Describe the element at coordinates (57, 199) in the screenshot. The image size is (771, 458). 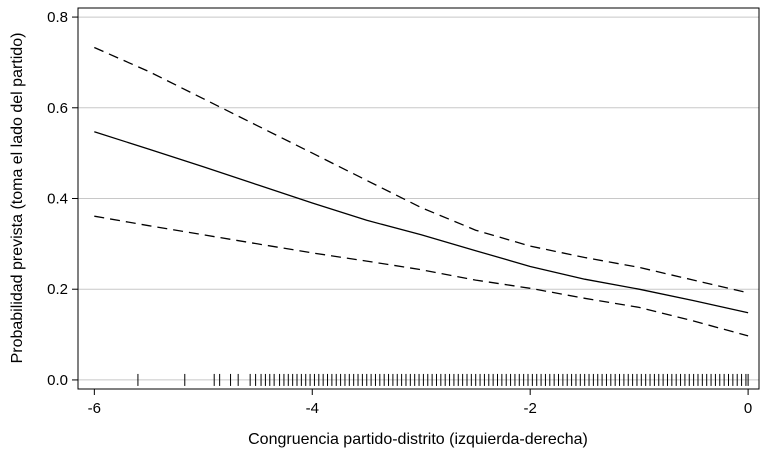
I see `y-tick-label: 0.4` at that location.